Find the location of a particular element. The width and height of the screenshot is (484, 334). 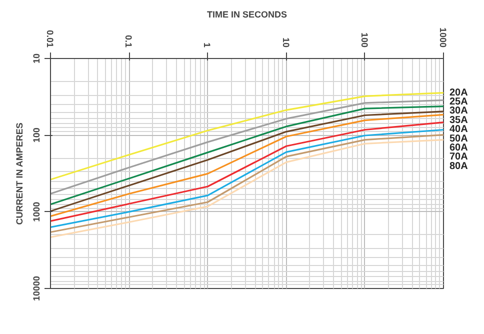

x-axis-title: TIME IN SECONDS is located at coordinates (247, 14).